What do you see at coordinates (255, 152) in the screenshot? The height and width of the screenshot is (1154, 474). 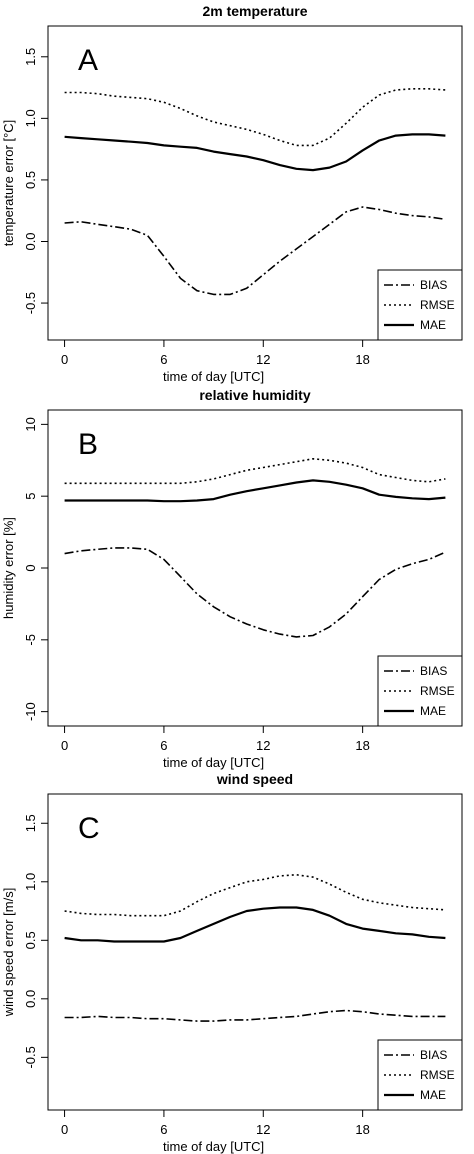 I see `chart-a-series-mae-line` at bounding box center [255, 152].